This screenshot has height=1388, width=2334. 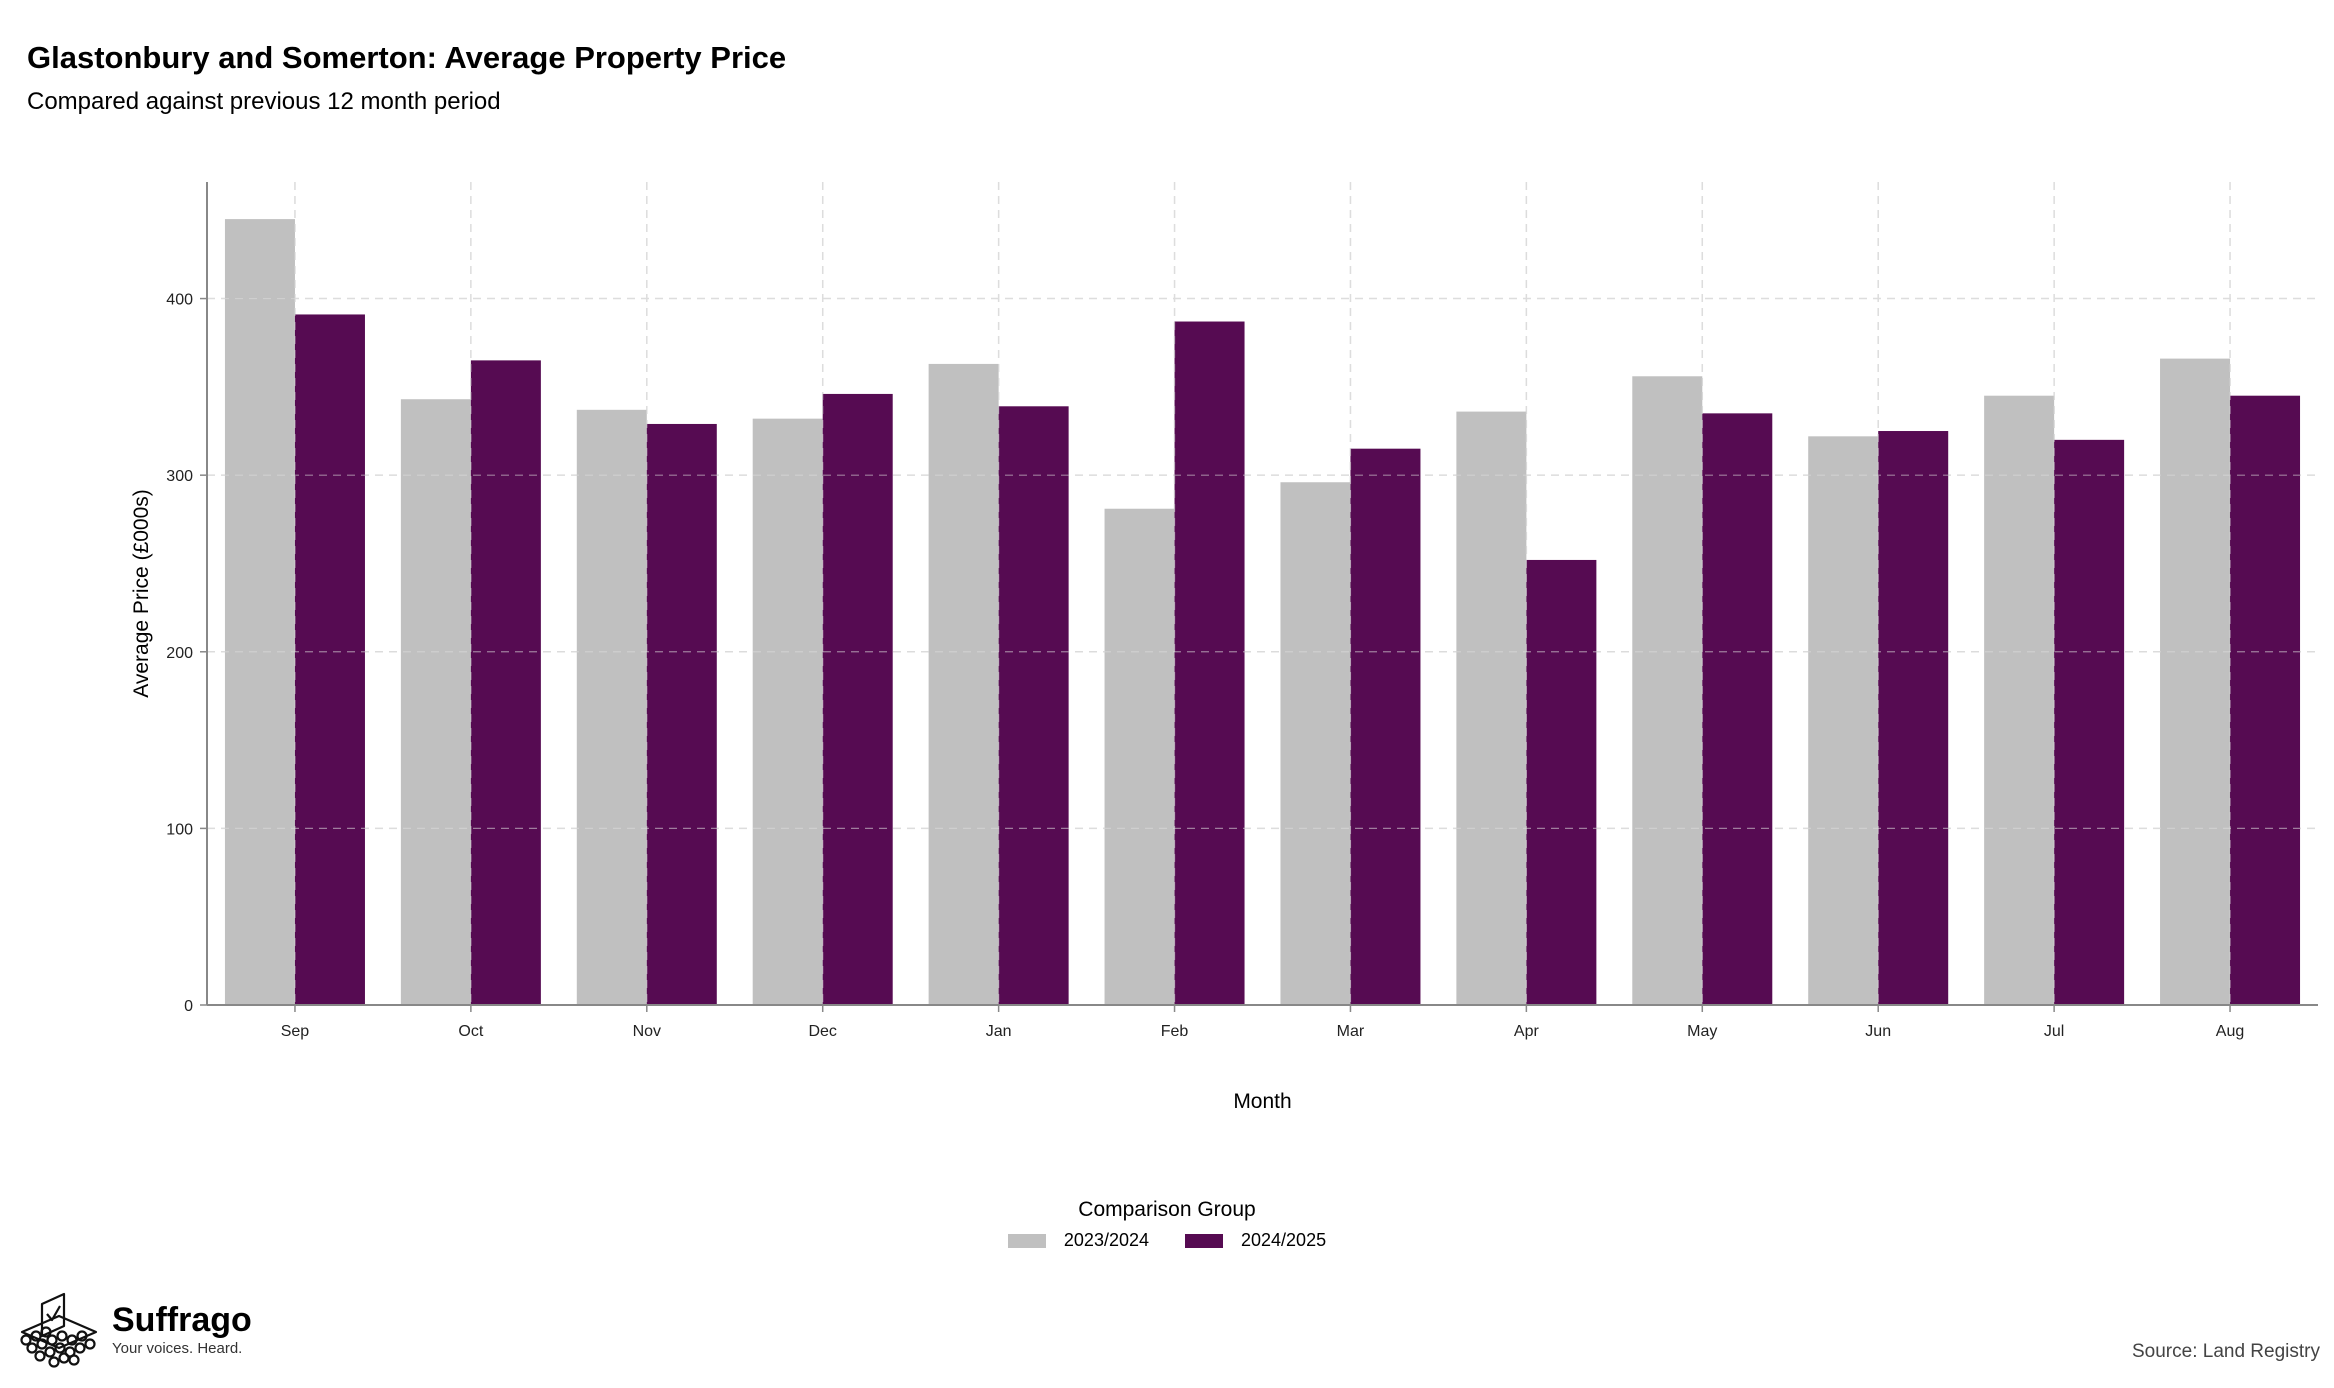 What do you see at coordinates (1139, 756) in the screenshot?
I see `bar-feb-2023-2024` at bounding box center [1139, 756].